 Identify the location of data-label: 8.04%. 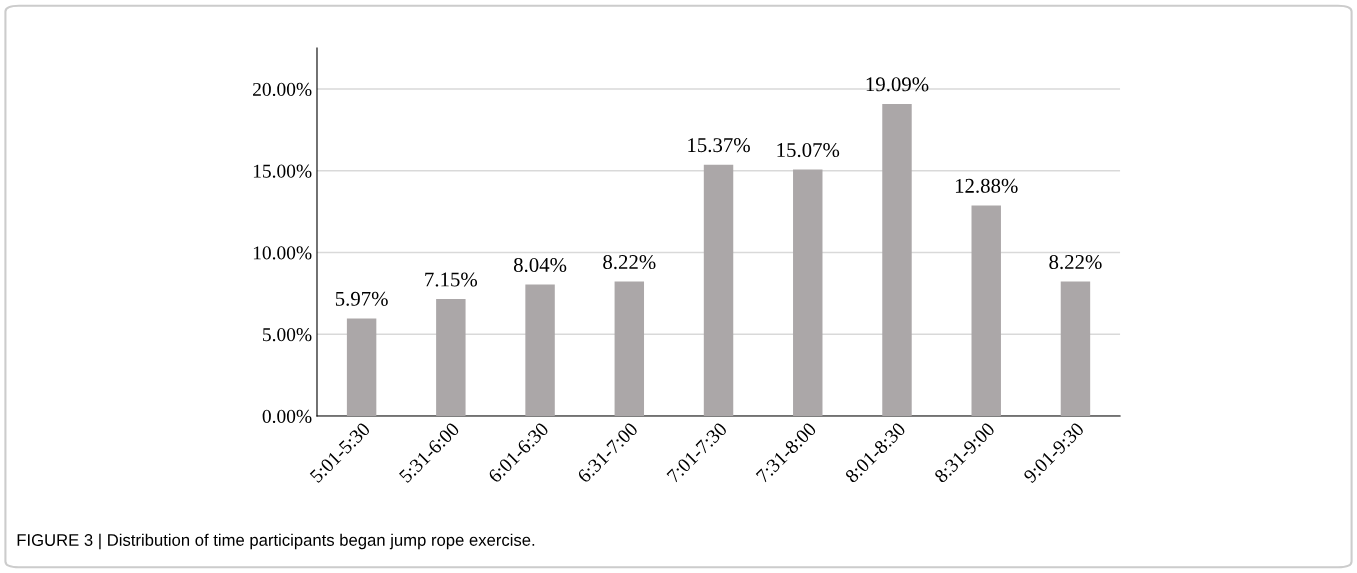
(540, 265).